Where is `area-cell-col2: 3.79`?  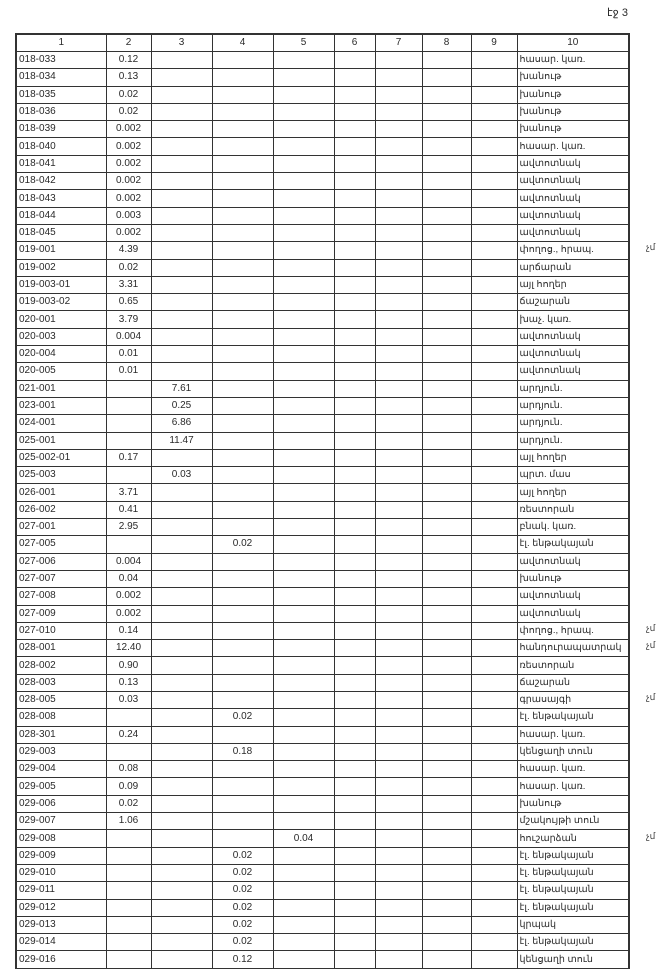 area-cell-col2: 3.79 is located at coordinates (128, 319).